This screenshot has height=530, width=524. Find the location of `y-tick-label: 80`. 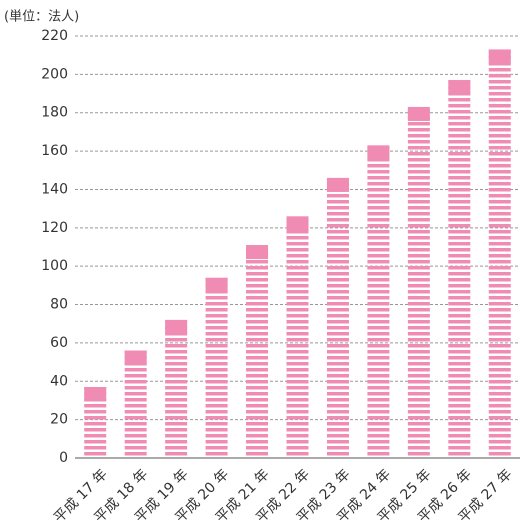

y-tick-label: 80 is located at coordinates (59, 305).